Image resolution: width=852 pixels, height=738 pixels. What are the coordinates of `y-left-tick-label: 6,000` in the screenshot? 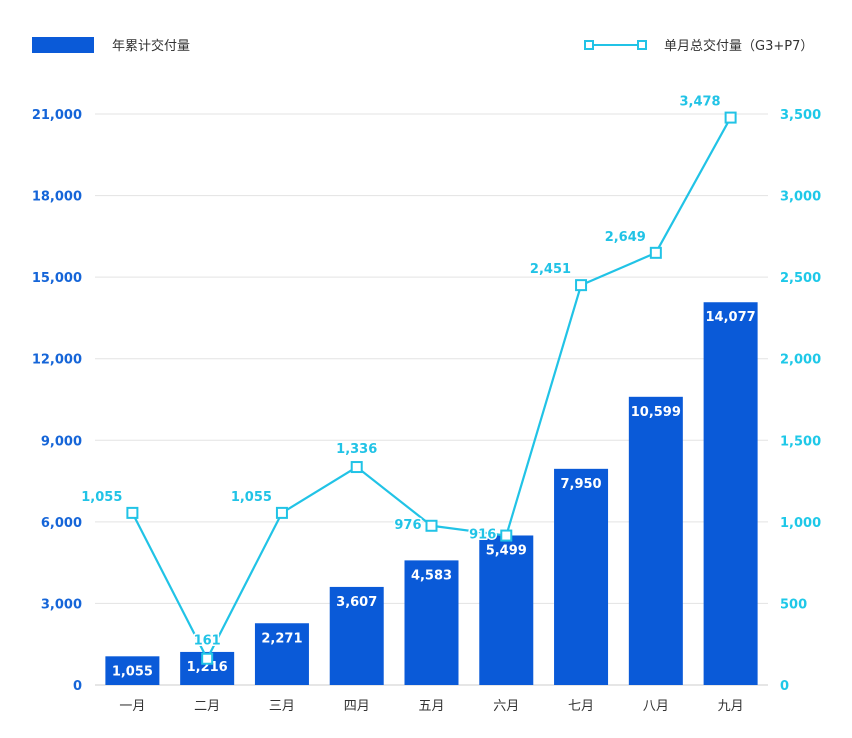 It's located at (61, 523).